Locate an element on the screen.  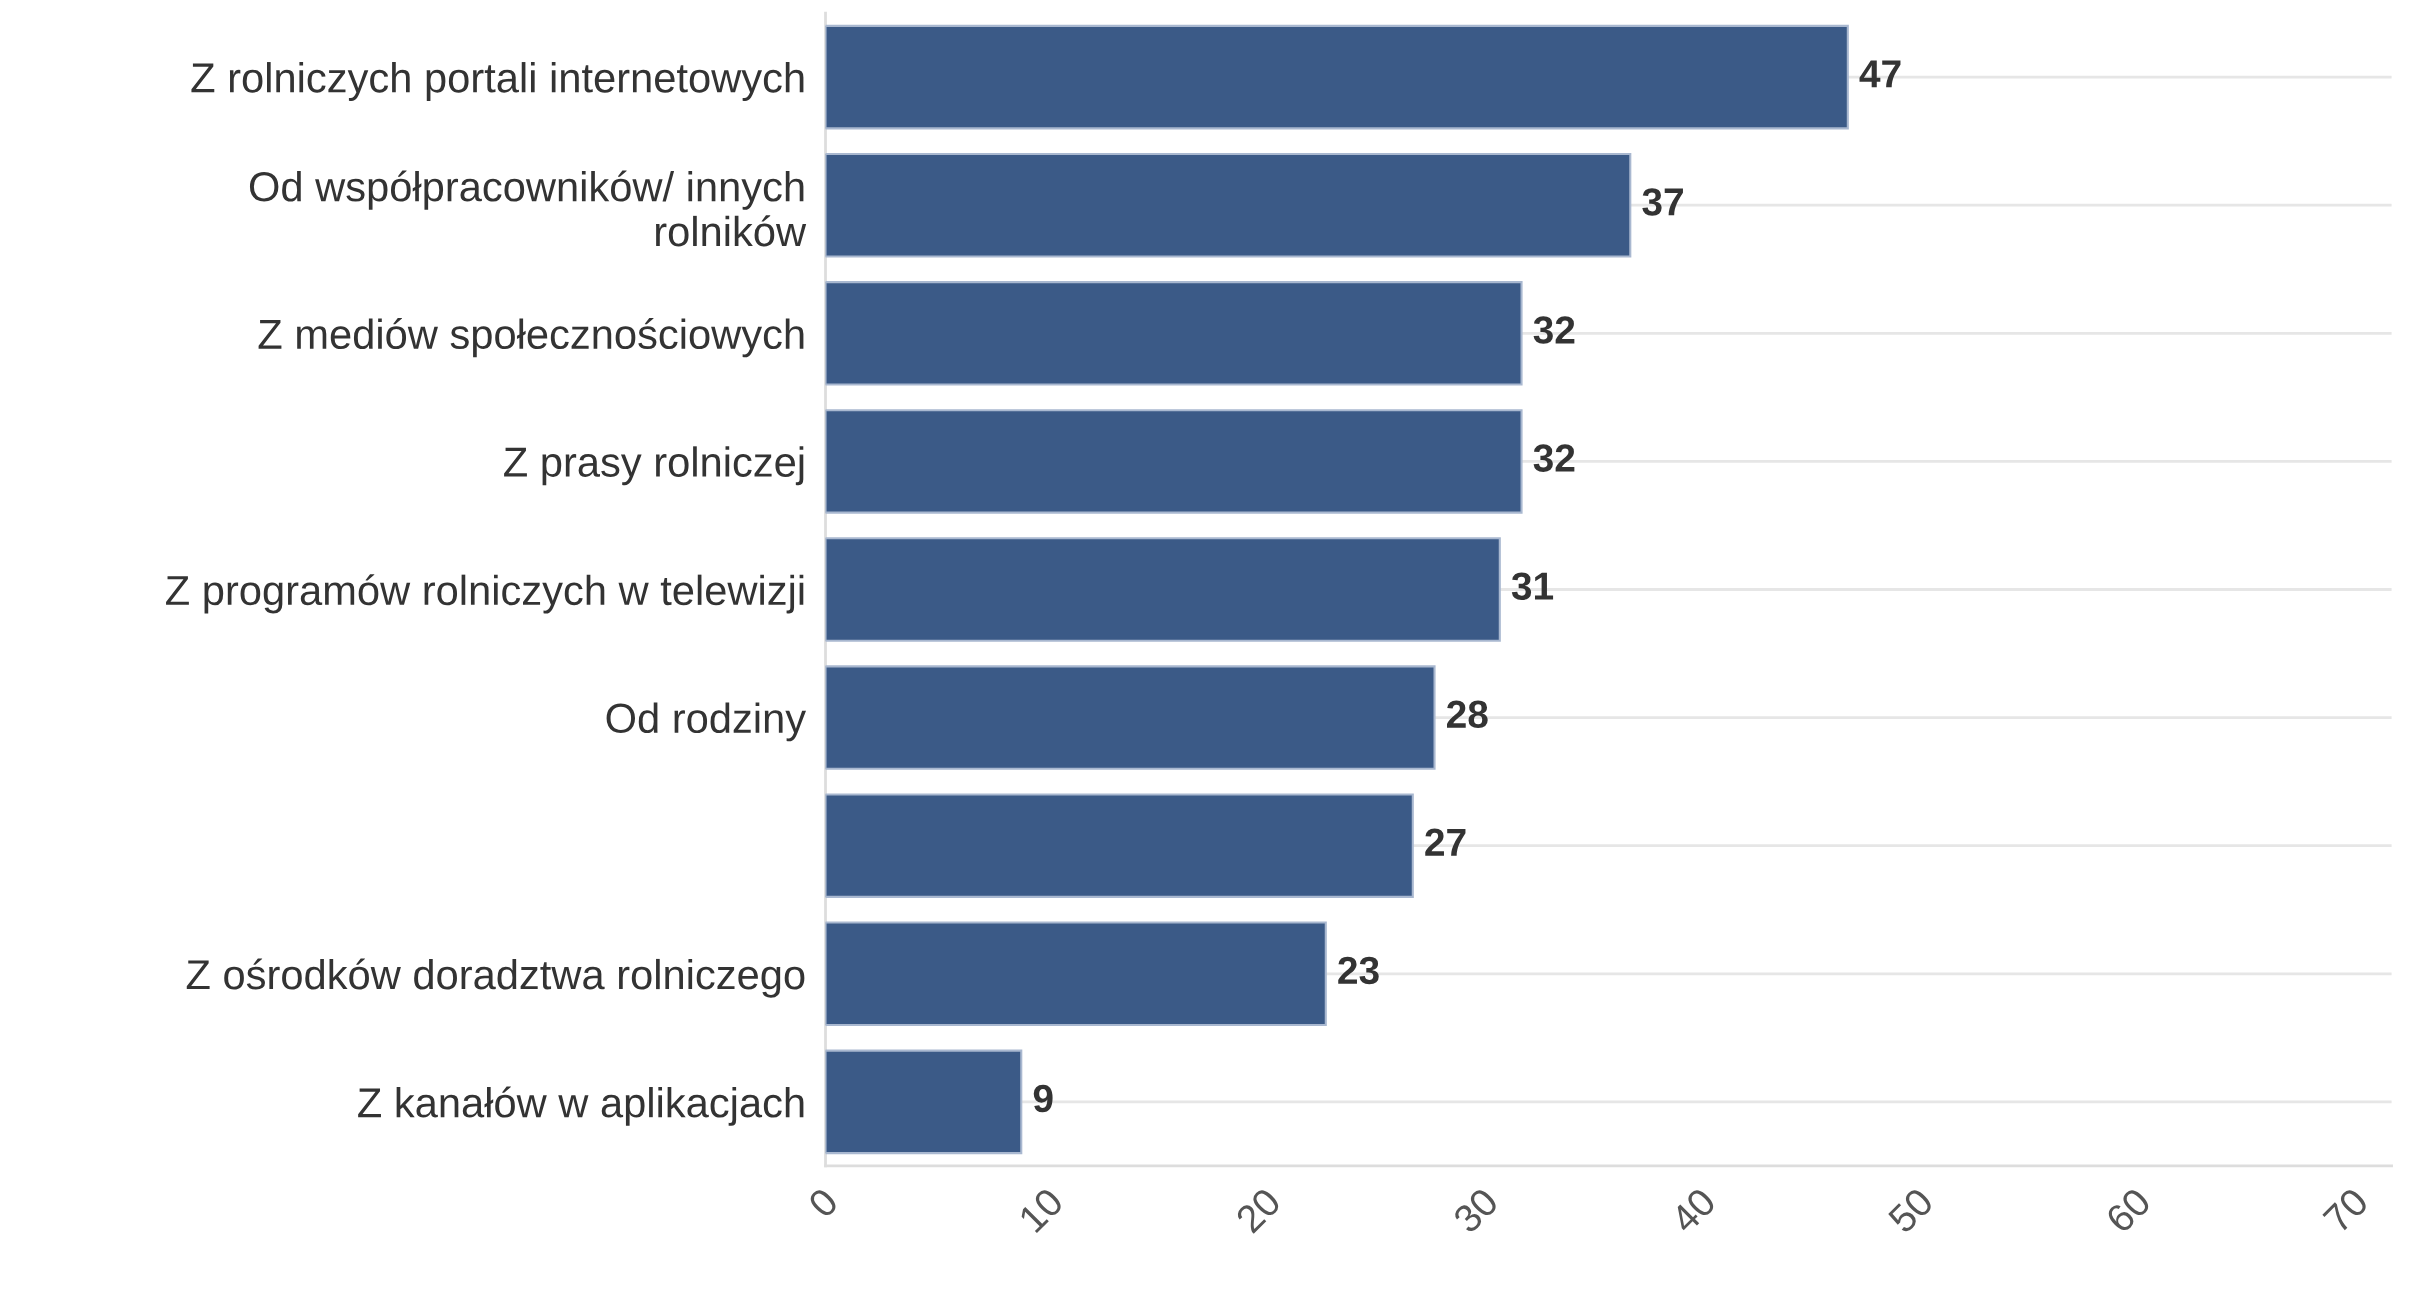
data-label: 9 is located at coordinates (1043, 1098).